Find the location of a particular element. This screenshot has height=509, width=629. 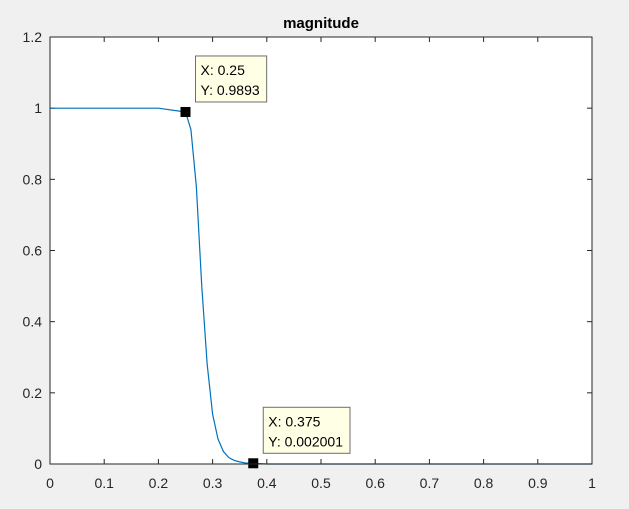

datatip-y-label: Y: 0.002001 is located at coordinates (305, 441).